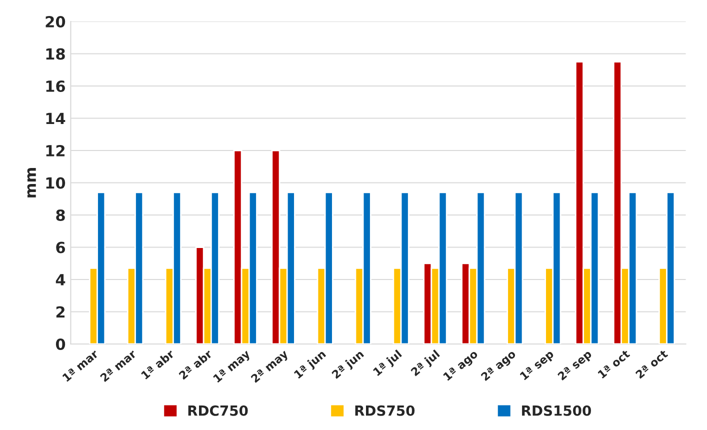 The width and height of the screenshot is (707, 430). What do you see at coordinates (613, 364) in the screenshot?
I see `x-tick-label: 1ª oct` at bounding box center [613, 364].